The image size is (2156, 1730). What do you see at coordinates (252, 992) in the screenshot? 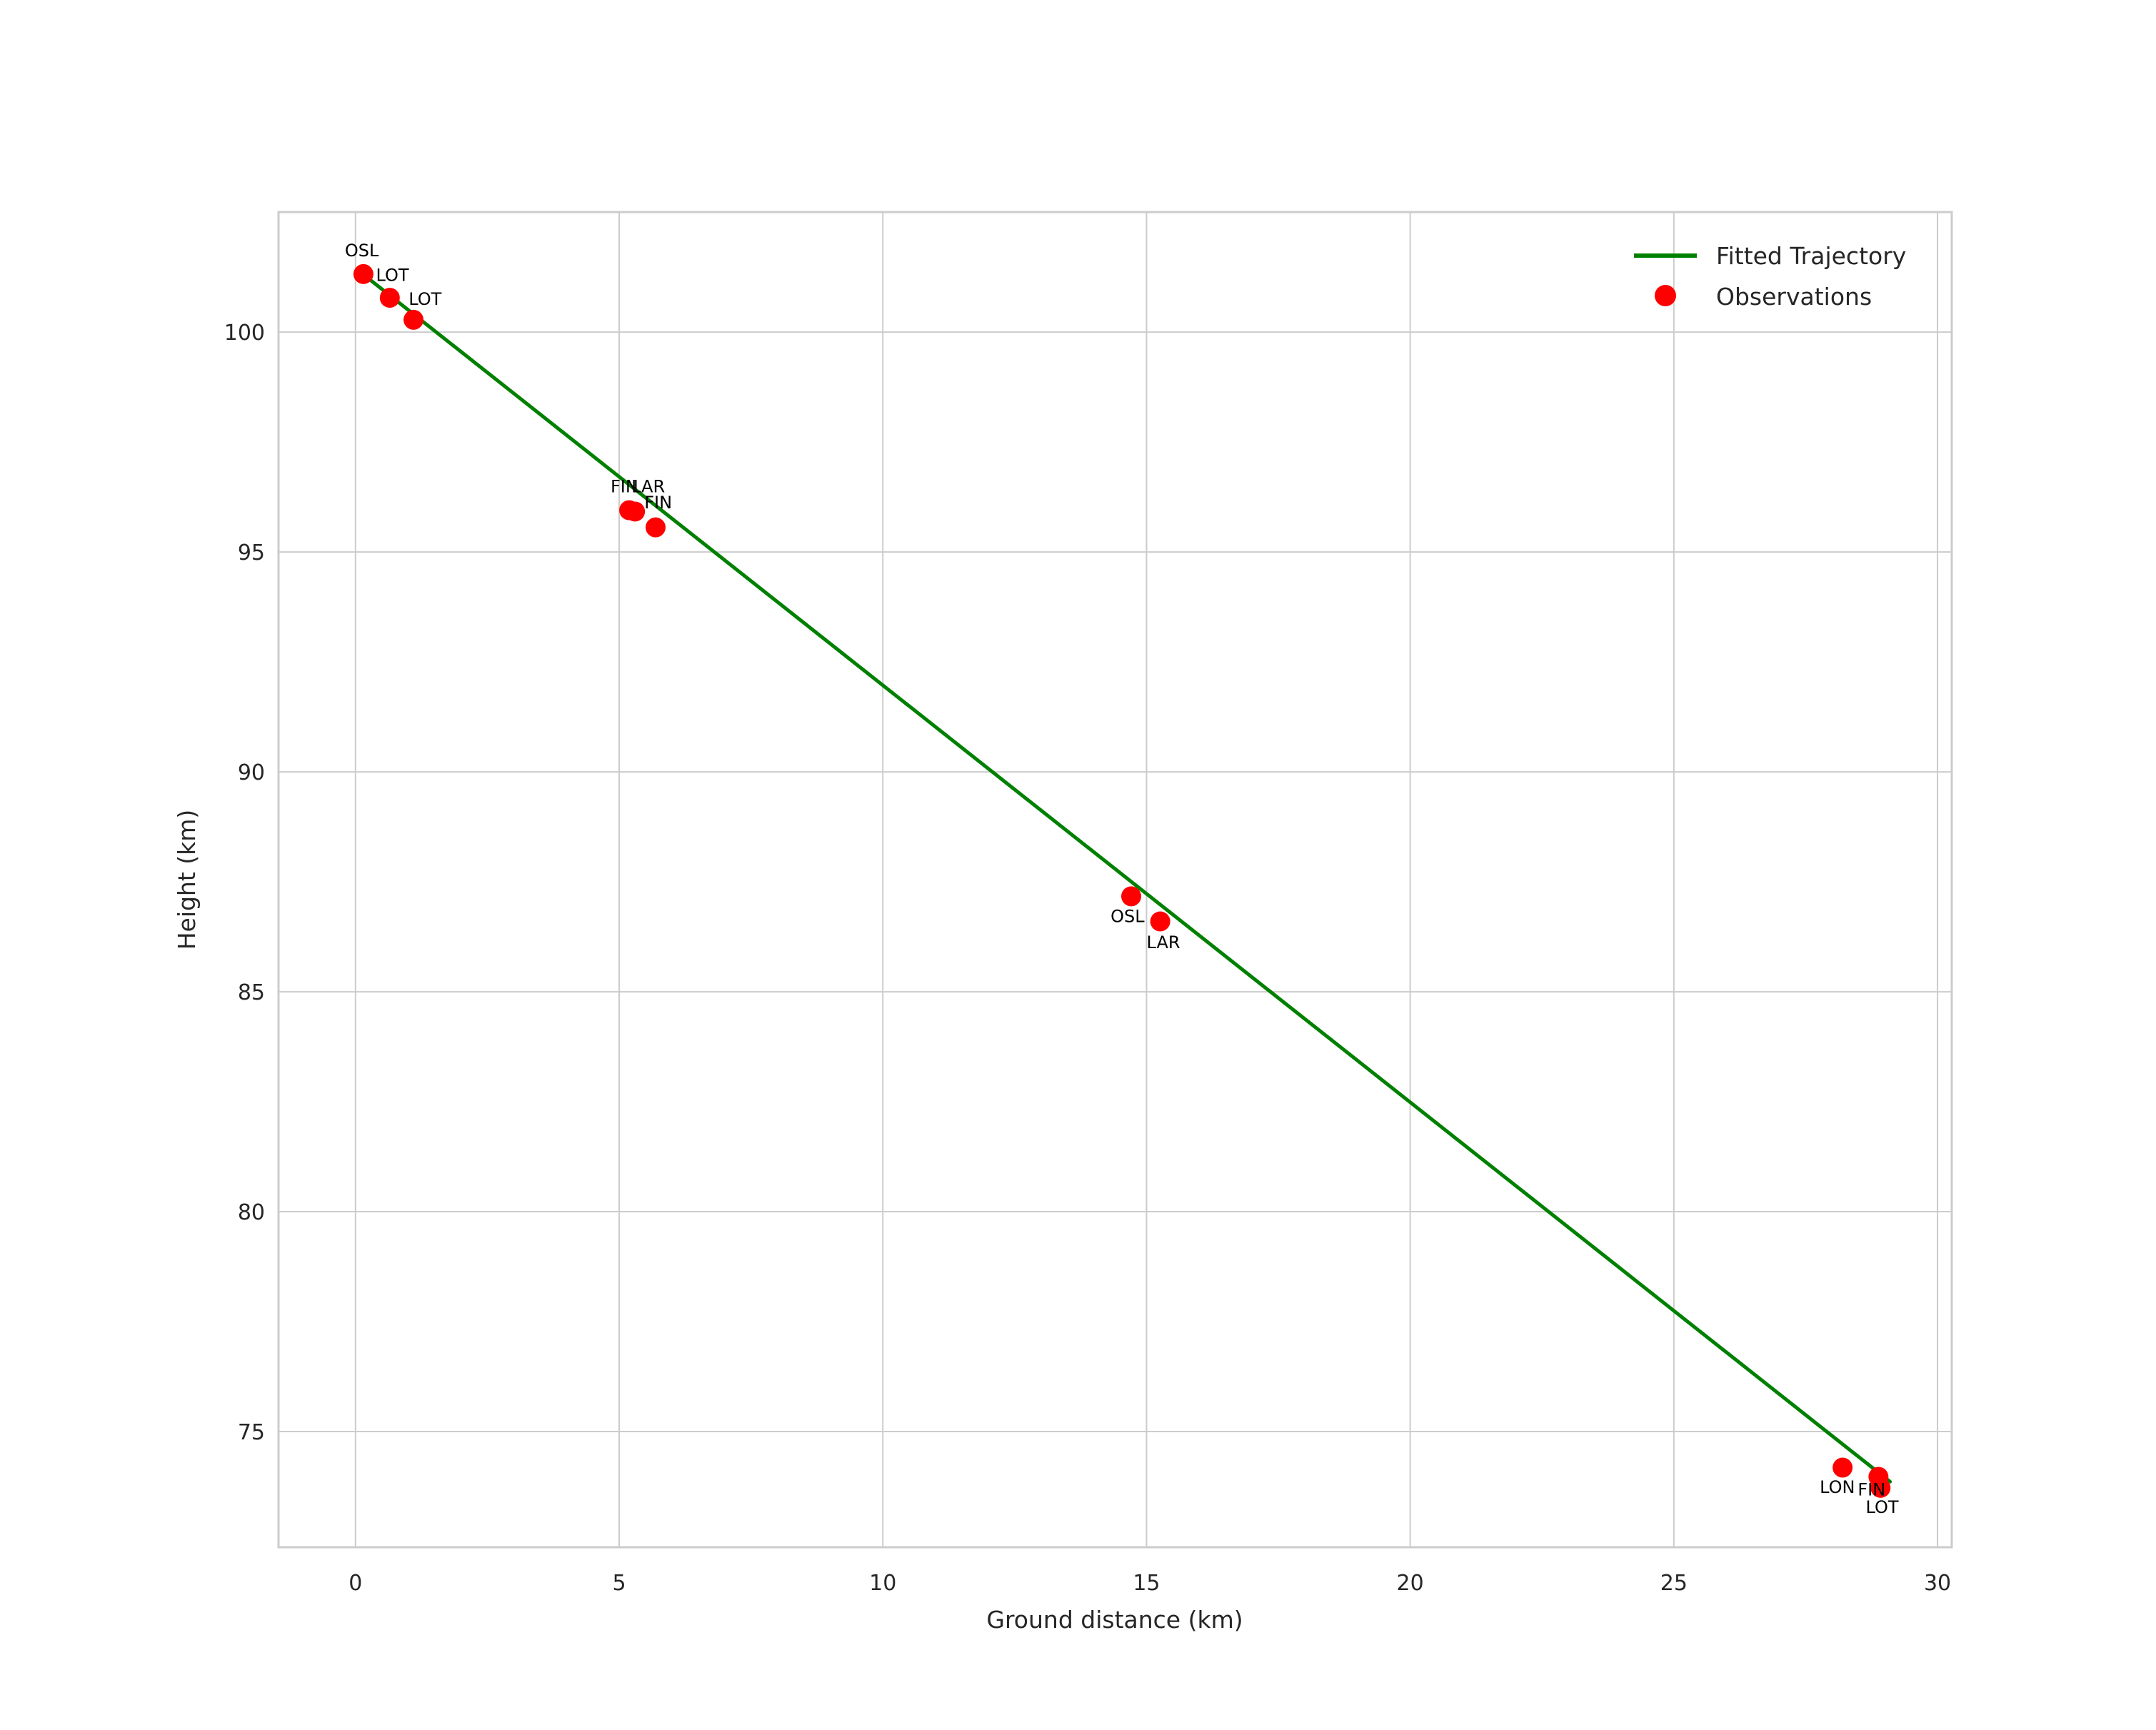
I see `y-tick-label: 85` at bounding box center [252, 992].